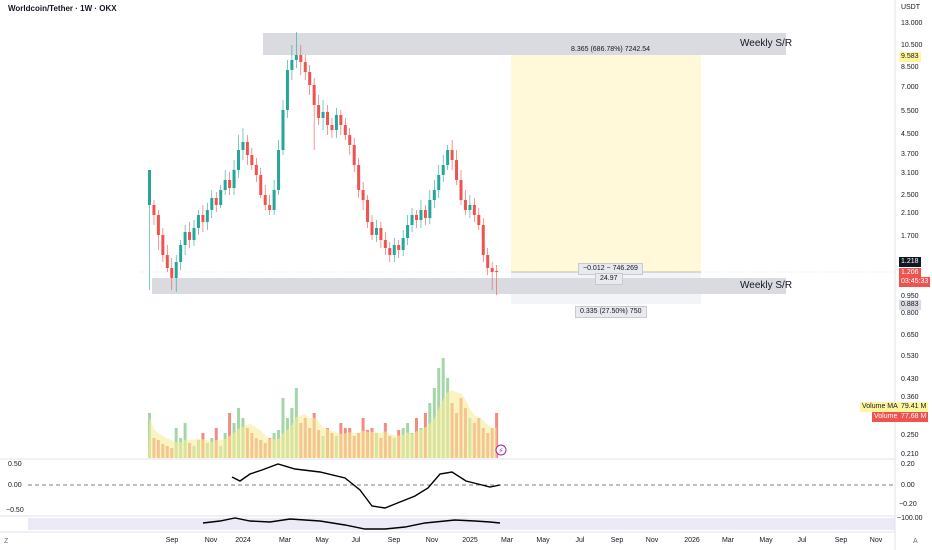 Image resolution: width=932 pixels, height=550 pixels. Describe the element at coordinates (908, 464) in the screenshot. I see `osc-right-label-0: 0.20` at that location.